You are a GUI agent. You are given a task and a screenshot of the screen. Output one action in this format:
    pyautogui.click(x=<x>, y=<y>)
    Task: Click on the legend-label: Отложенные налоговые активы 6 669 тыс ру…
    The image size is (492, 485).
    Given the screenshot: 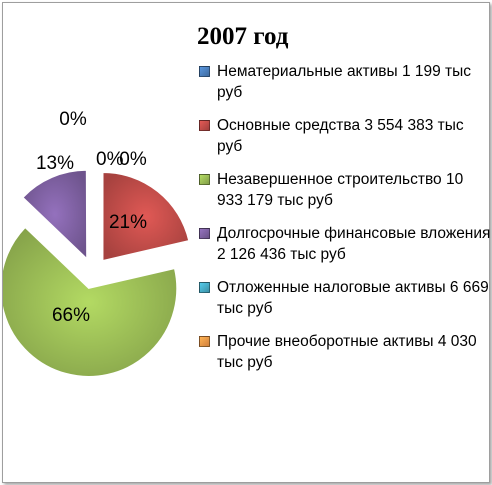 What is the action you would take?
    pyautogui.click(x=353, y=298)
    